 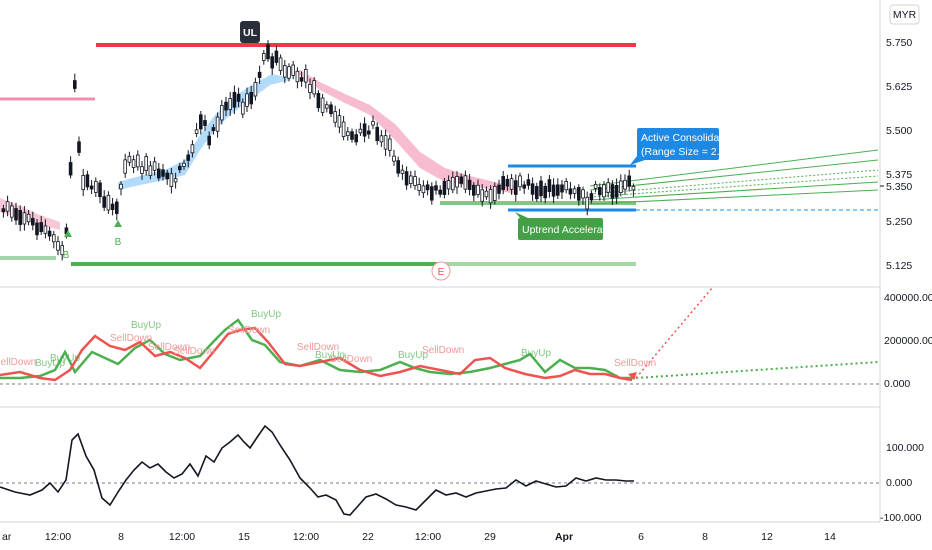 What do you see at coordinates (7, 537) in the screenshot?
I see `time-label: ar` at bounding box center [7, 537].